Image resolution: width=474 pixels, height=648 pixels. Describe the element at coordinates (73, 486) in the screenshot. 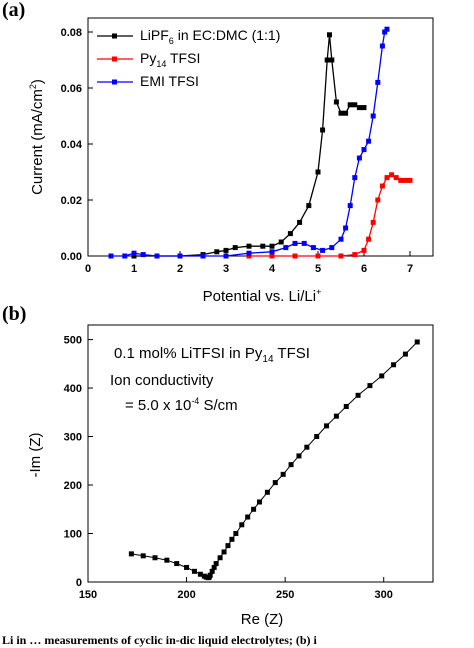

I see `y-tick-label: 200` at that location.